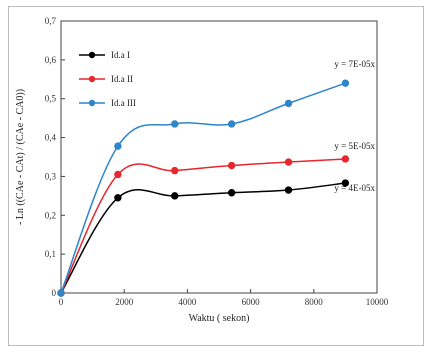 Image resolution: width=432 pixels, height=352 pixels. What do you see at coordinates (51, 176) in the screenshot?
I see `y-tick-label: 0,3` at bounding box center [51, 176].